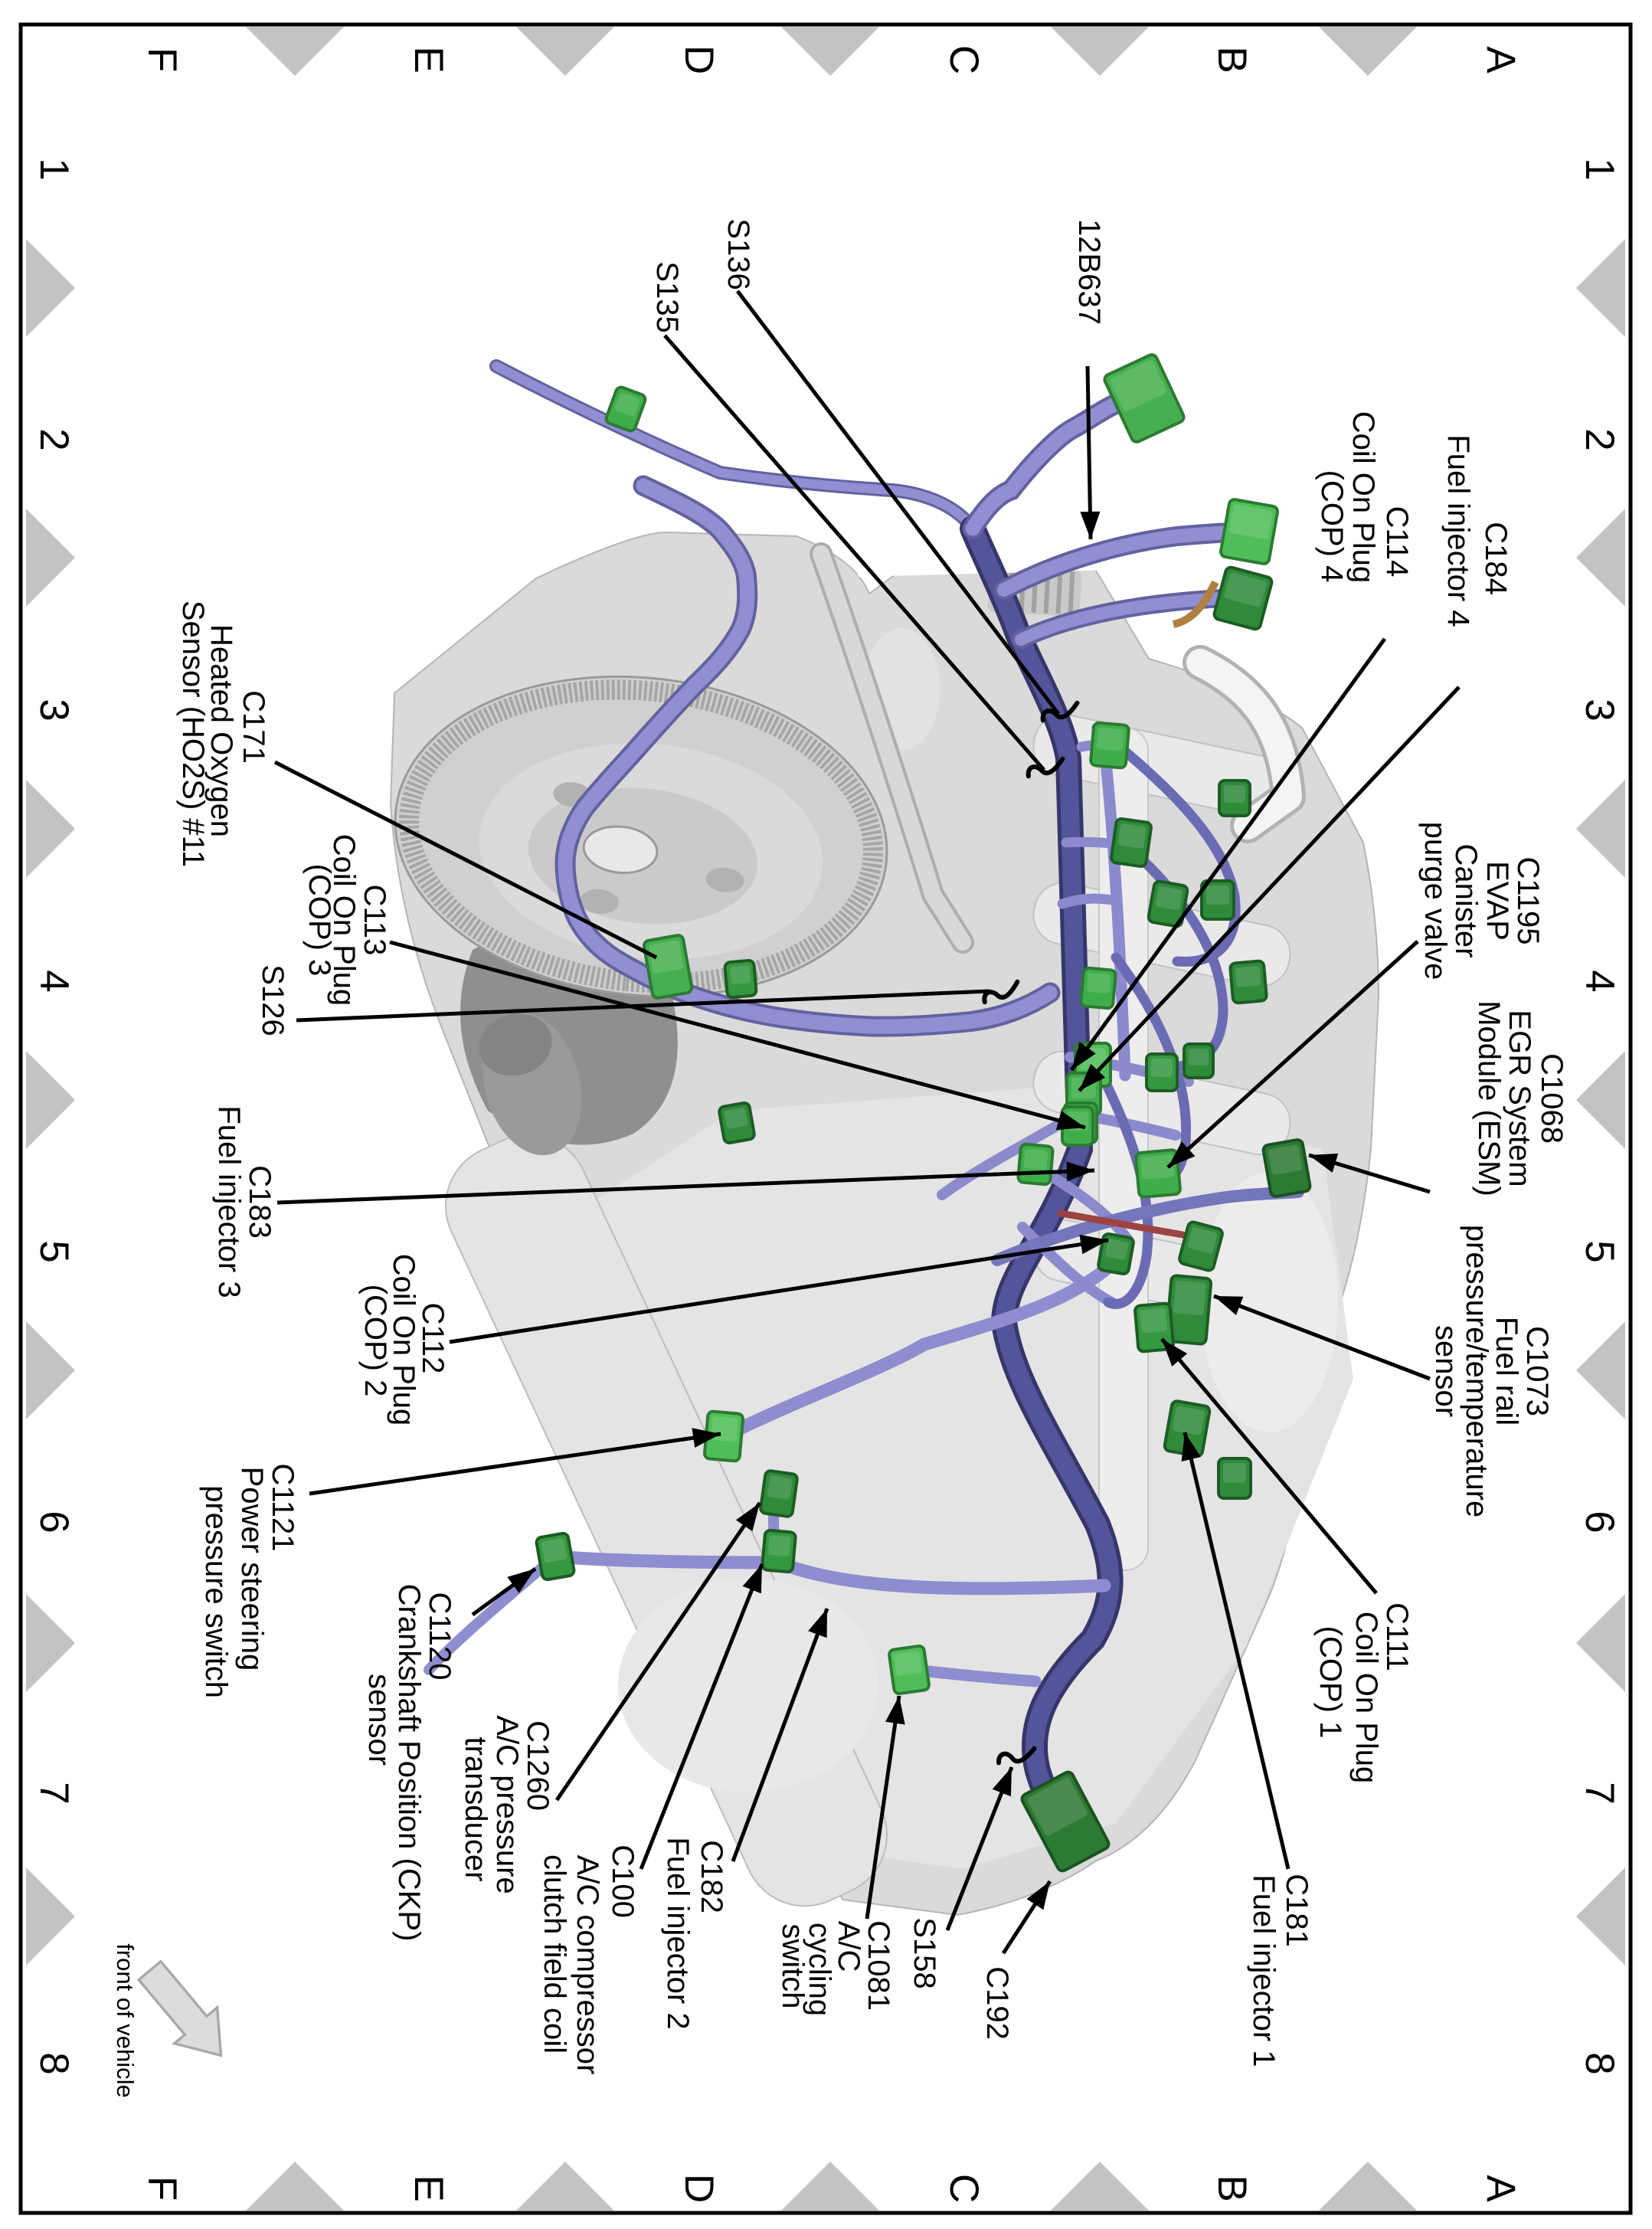 The width and height of the screenshot is (1652, 2229). What do you see at coordinates (878, 1965) in the screenshot?
I see `svg-text: C1081` at bounding box center [878, 1965].